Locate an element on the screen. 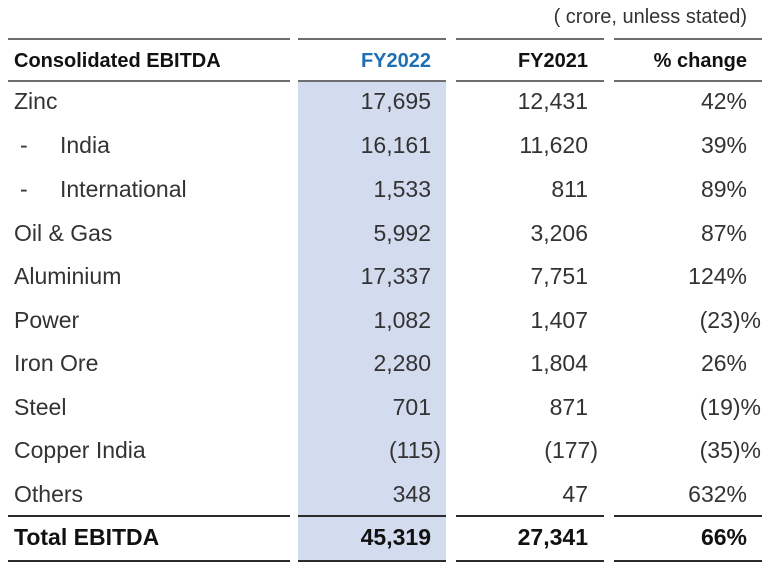 The width and height of the screenshot is (769, 568). value-fy2021: 811 is located at coordinates (569, 189).